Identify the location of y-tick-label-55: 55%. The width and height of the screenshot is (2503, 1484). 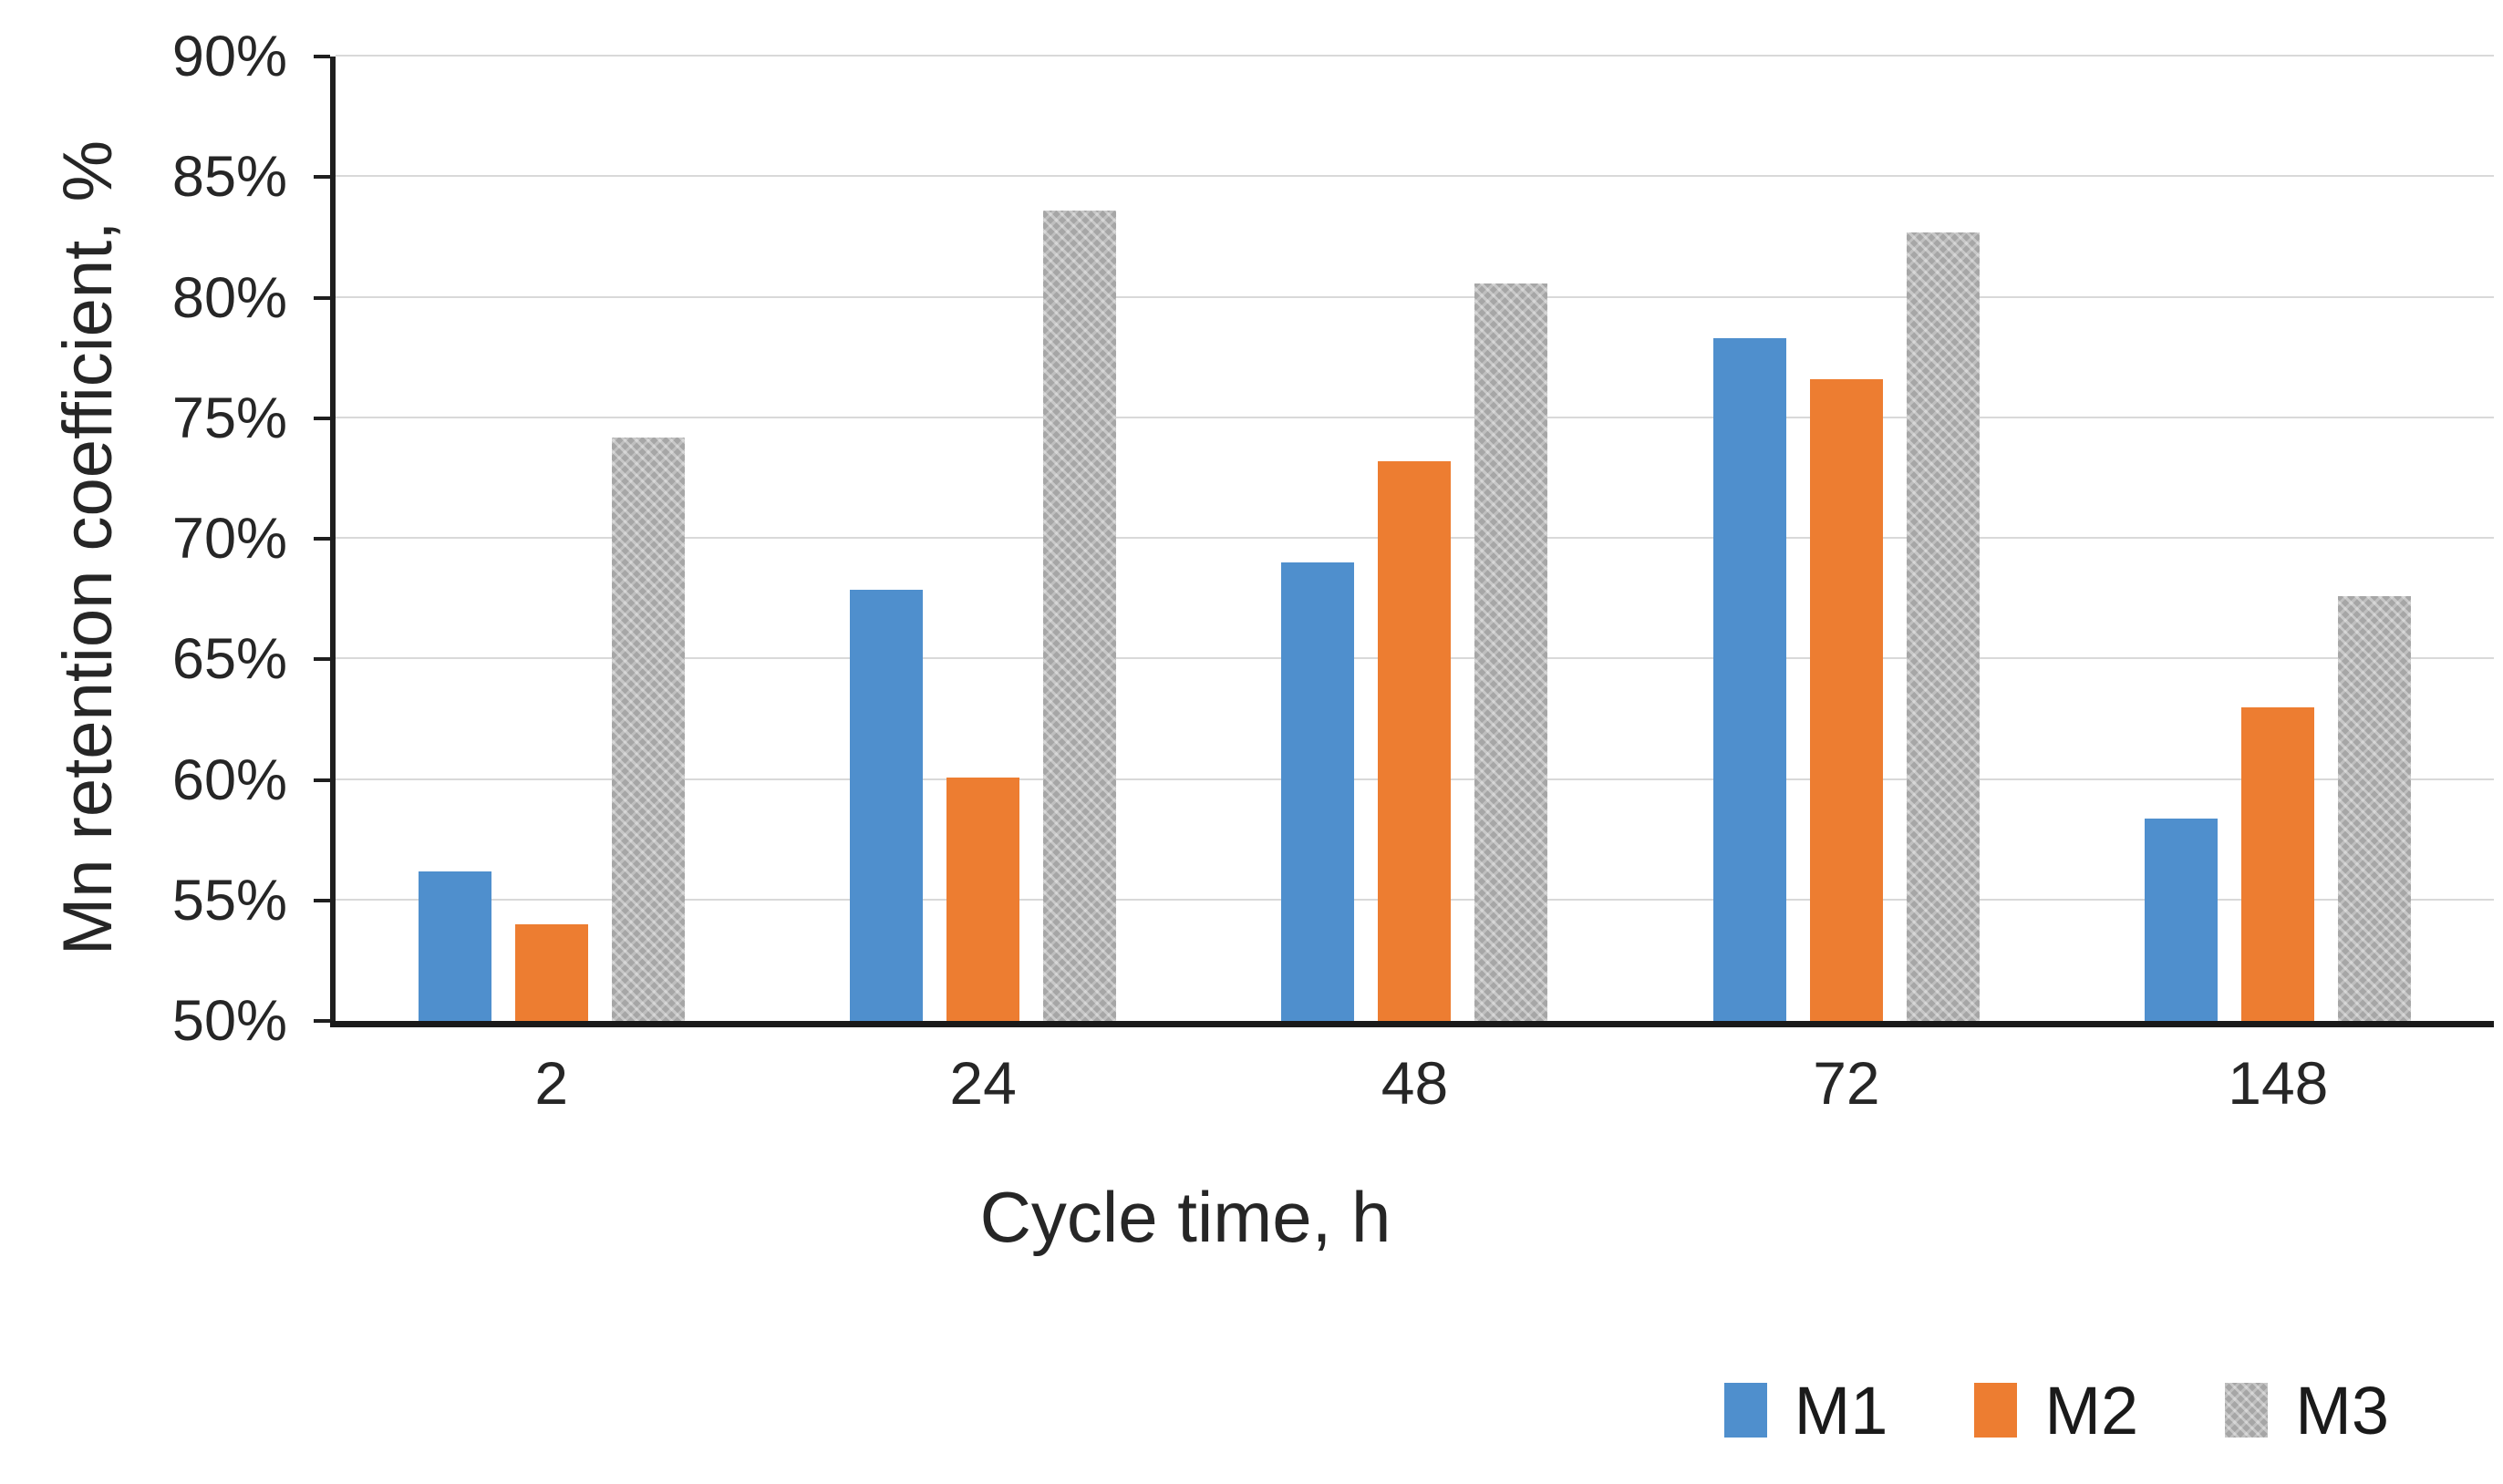
(229, 900).